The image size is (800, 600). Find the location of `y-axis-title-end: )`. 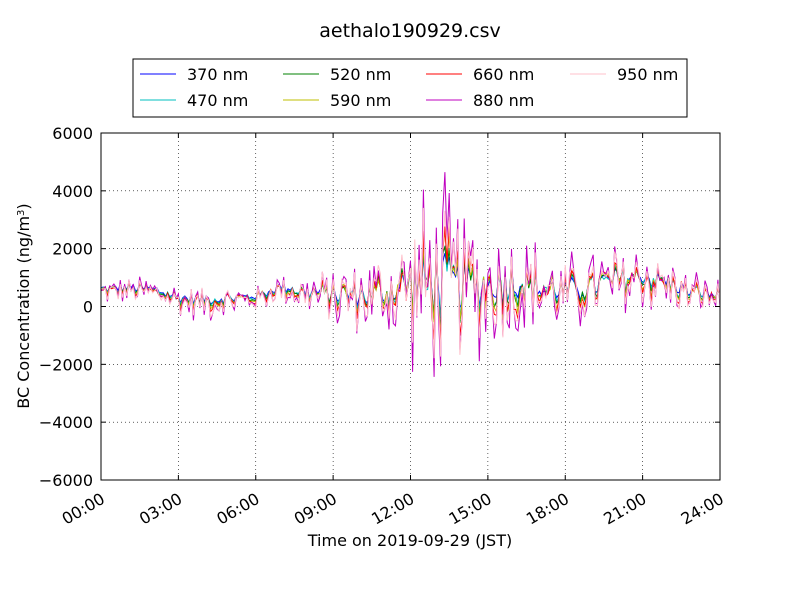

y-axis-title-end: ) is located at coordinates (23, 206).